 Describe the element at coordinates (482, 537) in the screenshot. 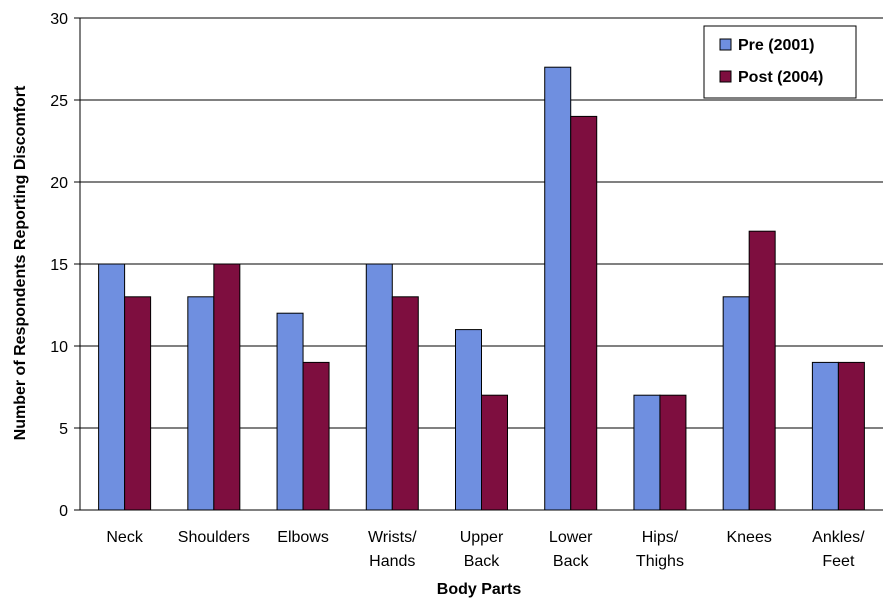

I see `x-tick-label-line: Upper` at that location.